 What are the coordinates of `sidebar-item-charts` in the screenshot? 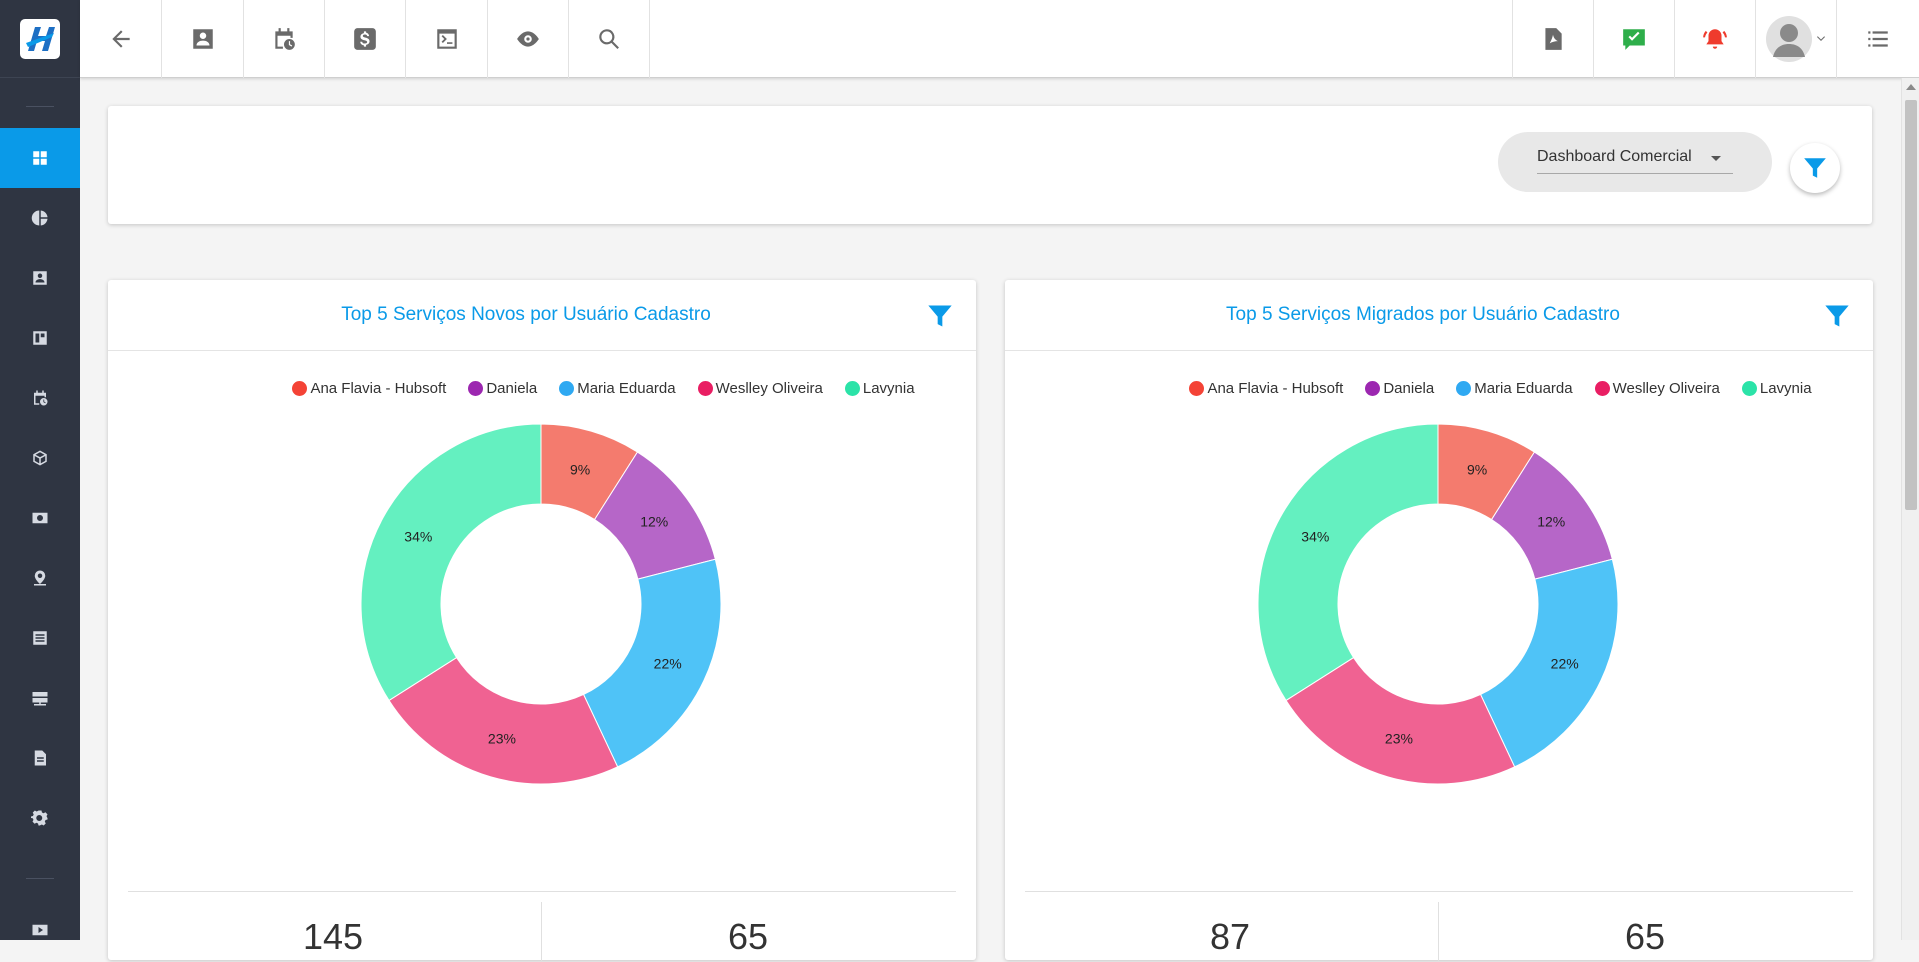 It's located at (40, 218).